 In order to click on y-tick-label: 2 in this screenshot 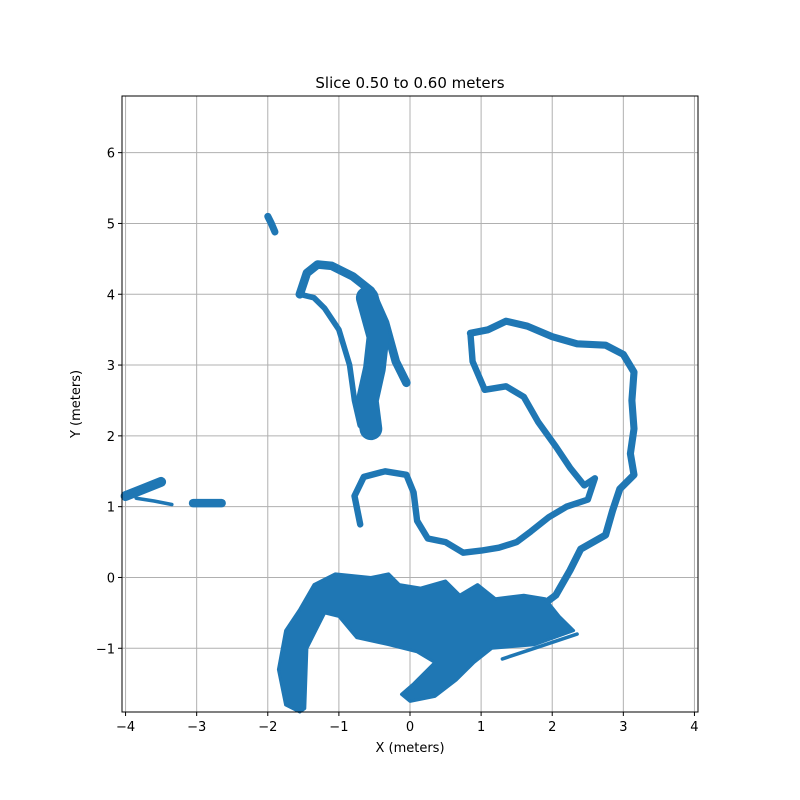, I will do `click(111, 437)`.